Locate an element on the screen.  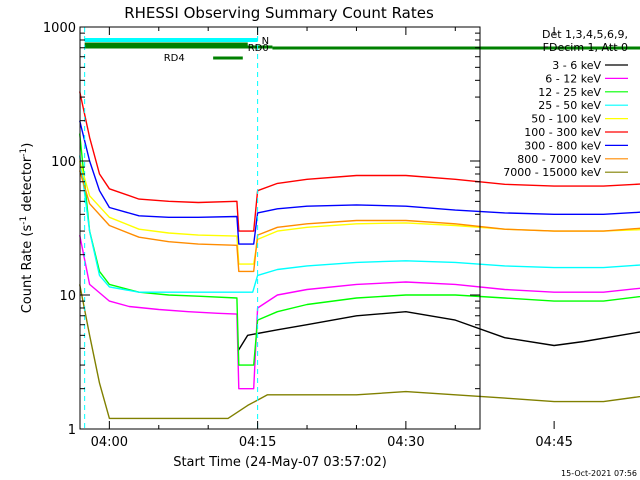
y-axis-label: Count Rate (s-1 detector-1) is located at coordinates (27, 228).